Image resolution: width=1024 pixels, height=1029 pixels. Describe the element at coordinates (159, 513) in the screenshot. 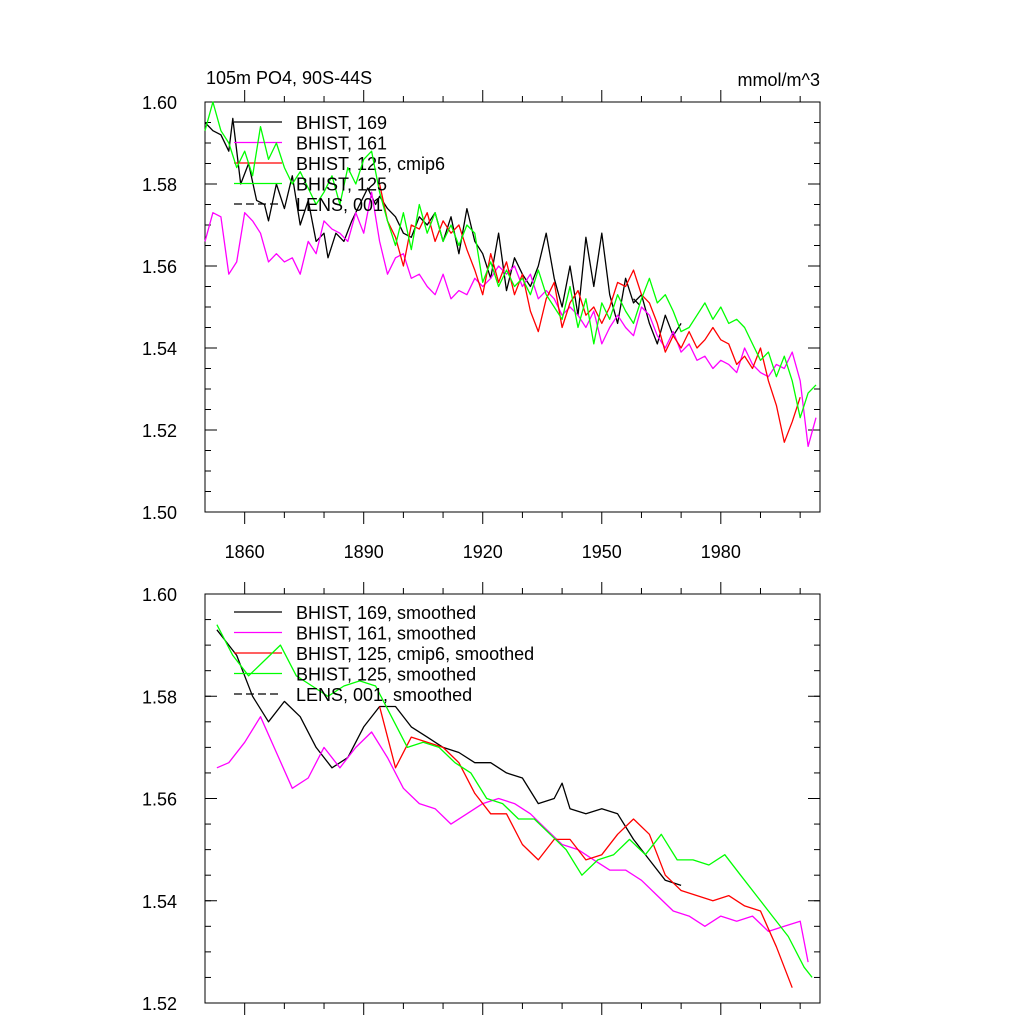

I see `y-tick-label: 1.50` at that location.